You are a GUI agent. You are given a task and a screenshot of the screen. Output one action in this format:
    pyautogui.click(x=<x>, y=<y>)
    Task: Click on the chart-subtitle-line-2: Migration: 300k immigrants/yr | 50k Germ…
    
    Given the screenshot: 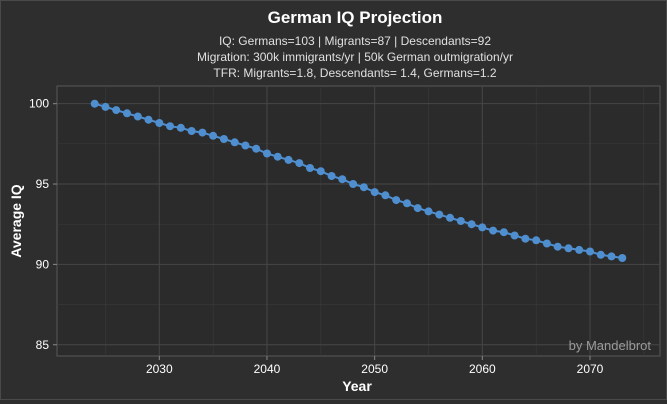 What is the action you would take?
    pyautogui.click(x=355, y=57)
    